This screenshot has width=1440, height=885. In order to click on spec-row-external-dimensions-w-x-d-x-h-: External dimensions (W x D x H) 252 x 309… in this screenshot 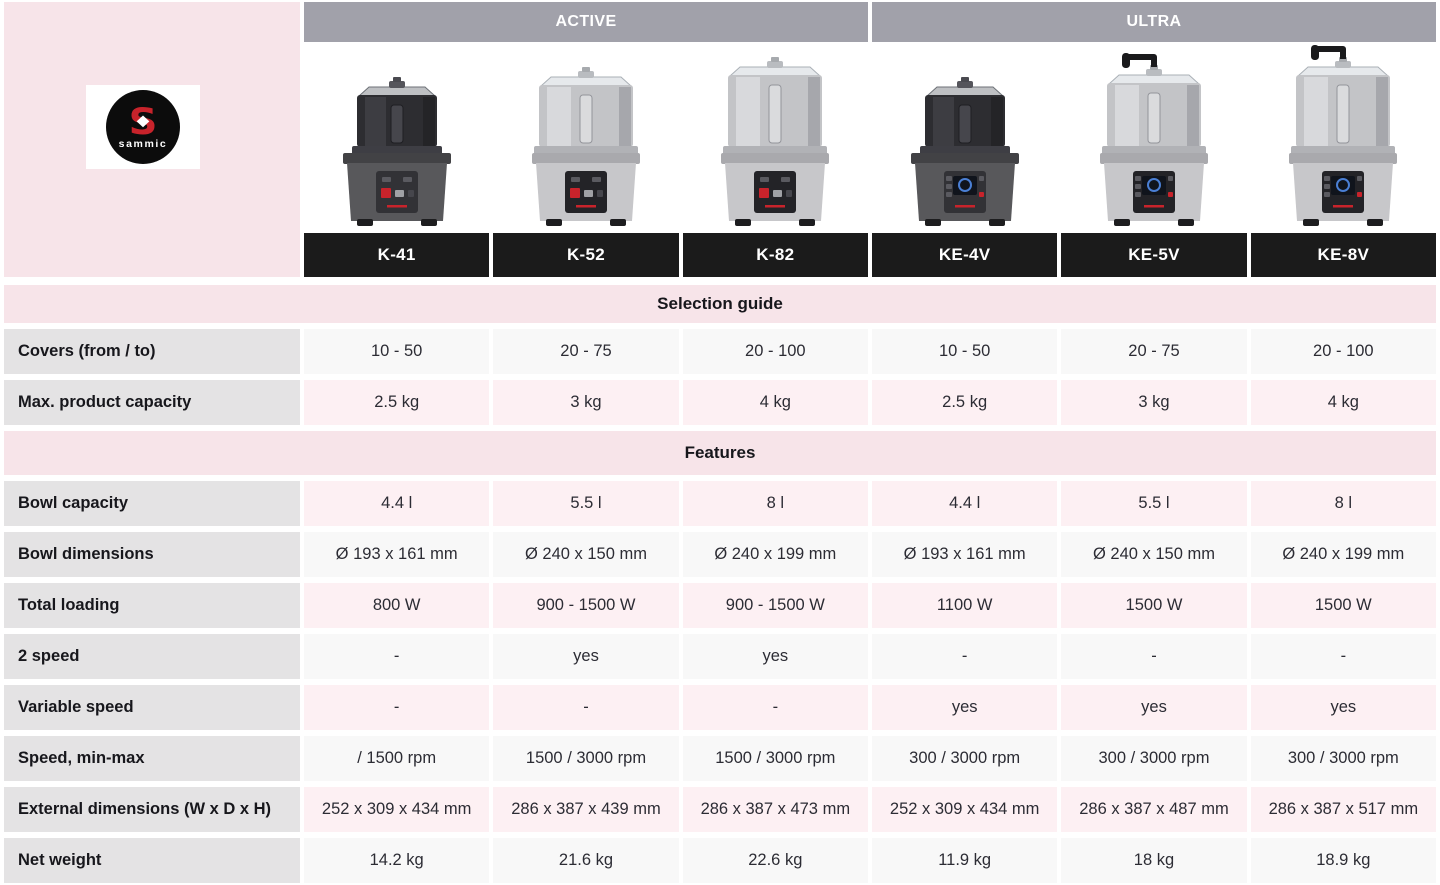, I will do `click(720, 809)`.